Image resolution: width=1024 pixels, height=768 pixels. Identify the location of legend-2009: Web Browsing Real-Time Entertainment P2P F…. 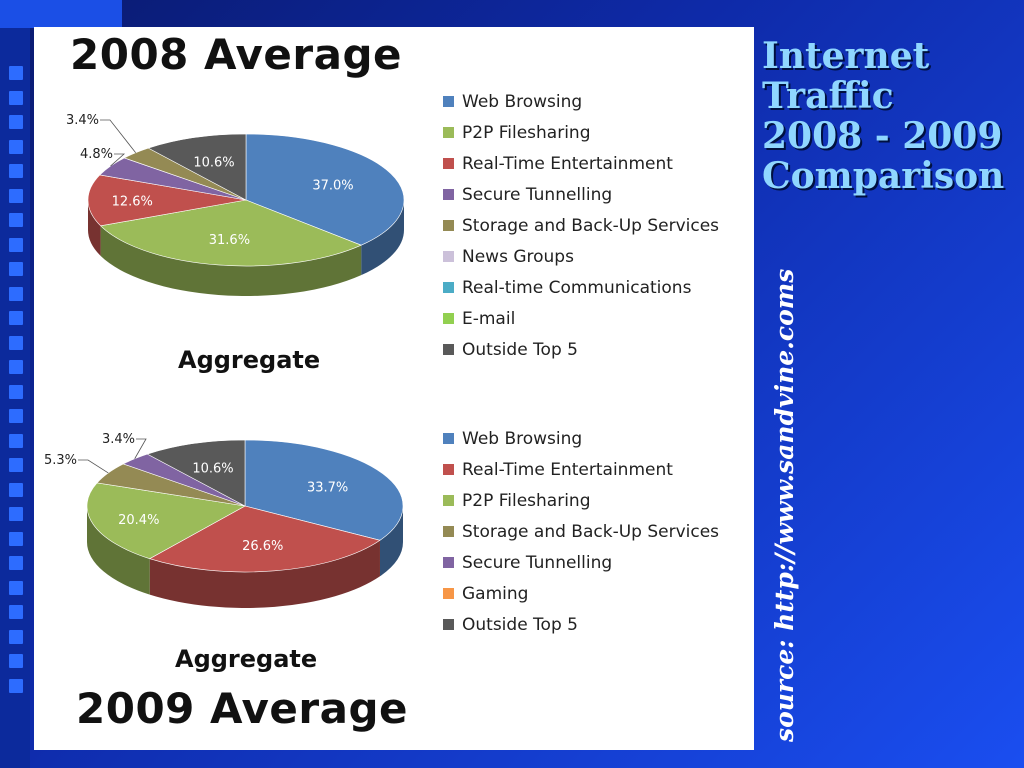
(581, 531).